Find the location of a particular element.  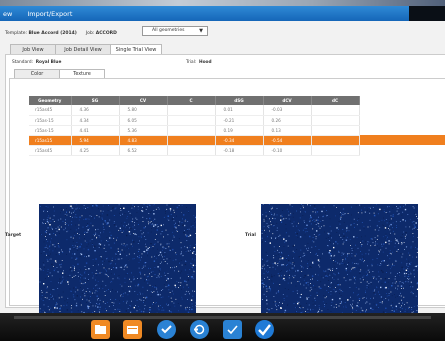

folder-icon is located at coordinates (100, 329).